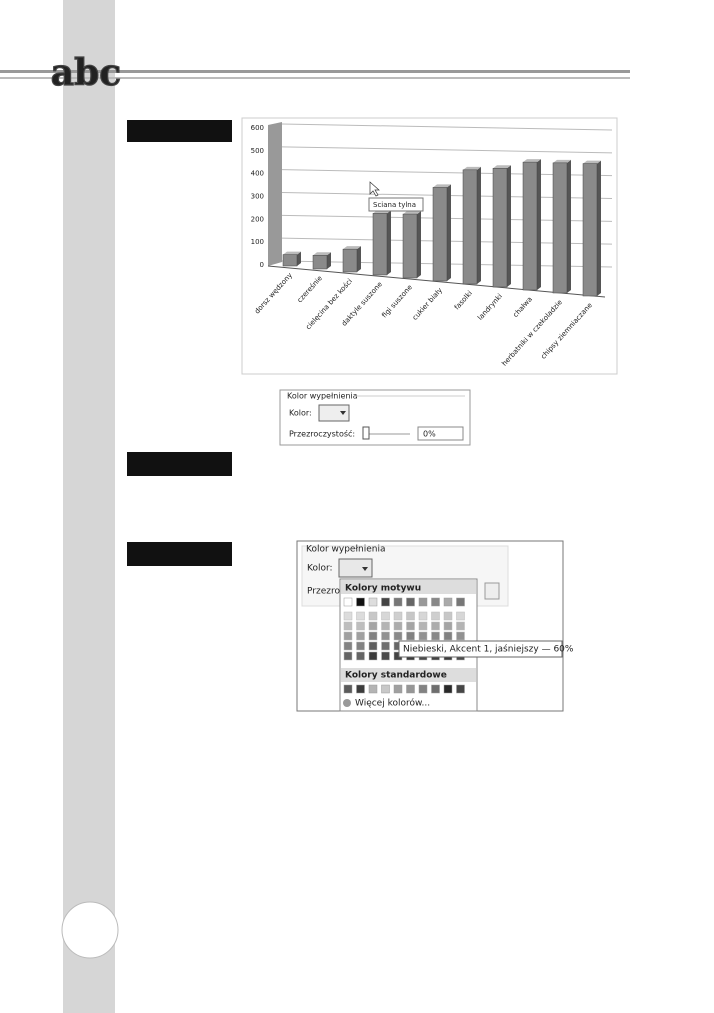 The height and width of the screenshot is (1013, 714). What do you see at coordinates (492, 591) in the screenshot?
I see `spin-button` at bounding box center [492, 591].